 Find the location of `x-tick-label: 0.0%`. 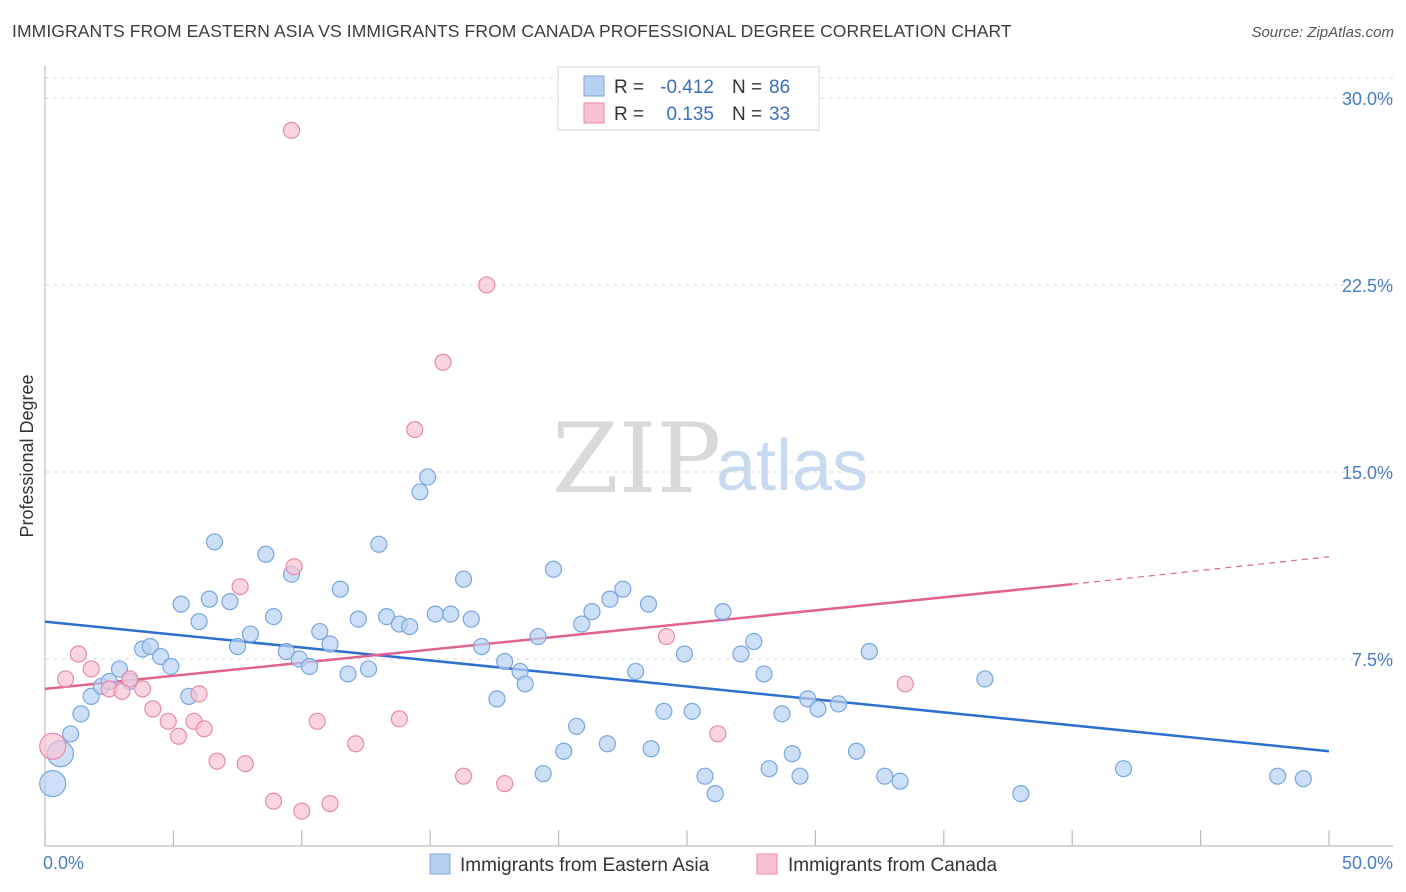

x-tick-label: 0.0% is located at coordinates (63, 863).